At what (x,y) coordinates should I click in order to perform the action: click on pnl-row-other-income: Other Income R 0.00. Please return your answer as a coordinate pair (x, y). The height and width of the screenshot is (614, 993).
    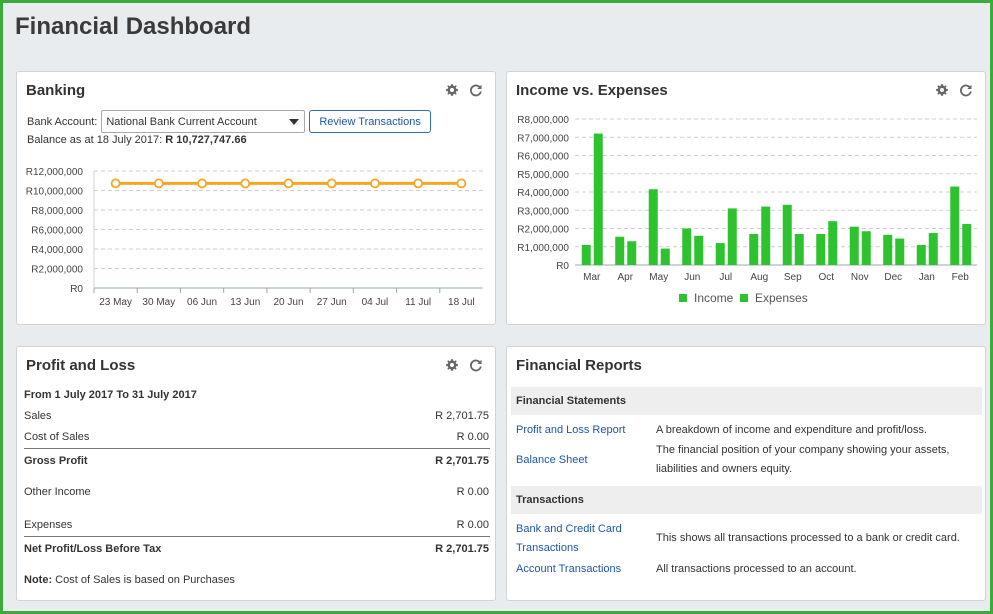
    Looking at the image, I should click on (256, 492).